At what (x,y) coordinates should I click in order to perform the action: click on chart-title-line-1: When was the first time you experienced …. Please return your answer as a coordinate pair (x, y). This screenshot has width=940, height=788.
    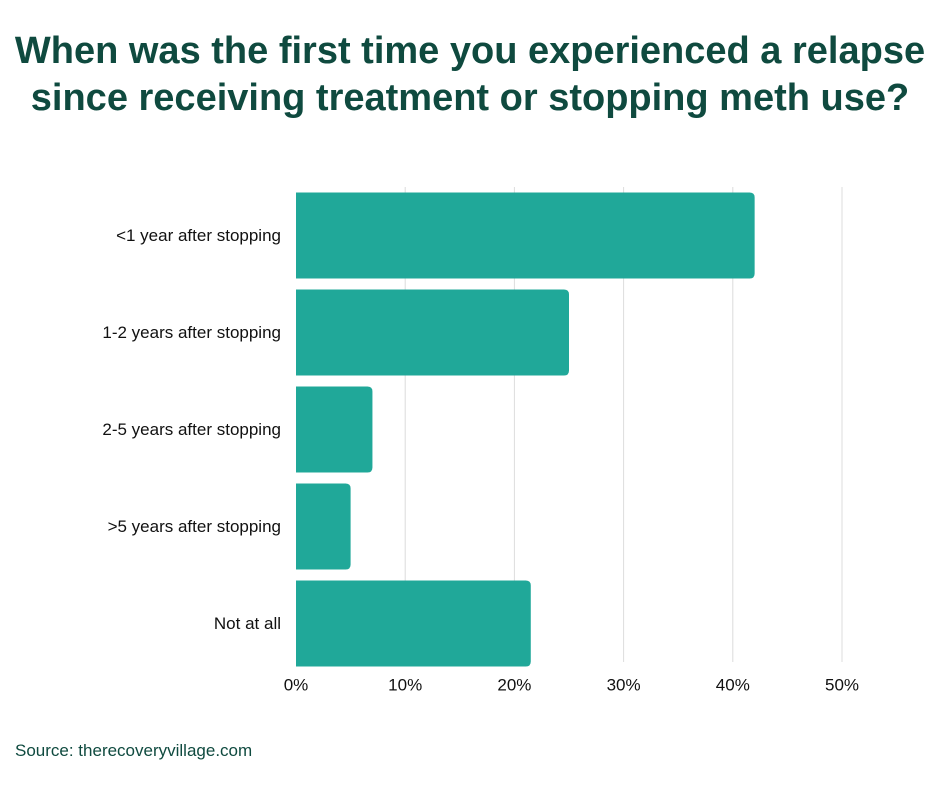
    Looking at the image, I should click on (470, 51).